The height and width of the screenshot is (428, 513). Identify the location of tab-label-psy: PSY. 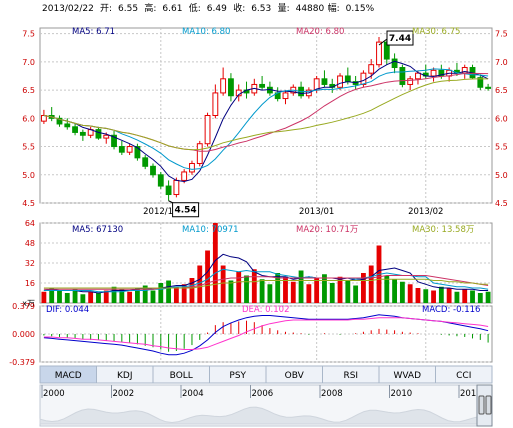
(237, 376).